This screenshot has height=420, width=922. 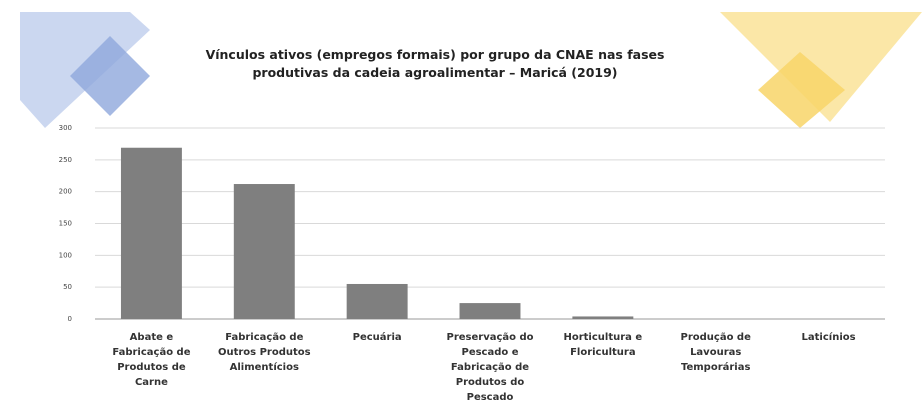 I want to click on y-tick-label: 50, so click(x=67, y=287).